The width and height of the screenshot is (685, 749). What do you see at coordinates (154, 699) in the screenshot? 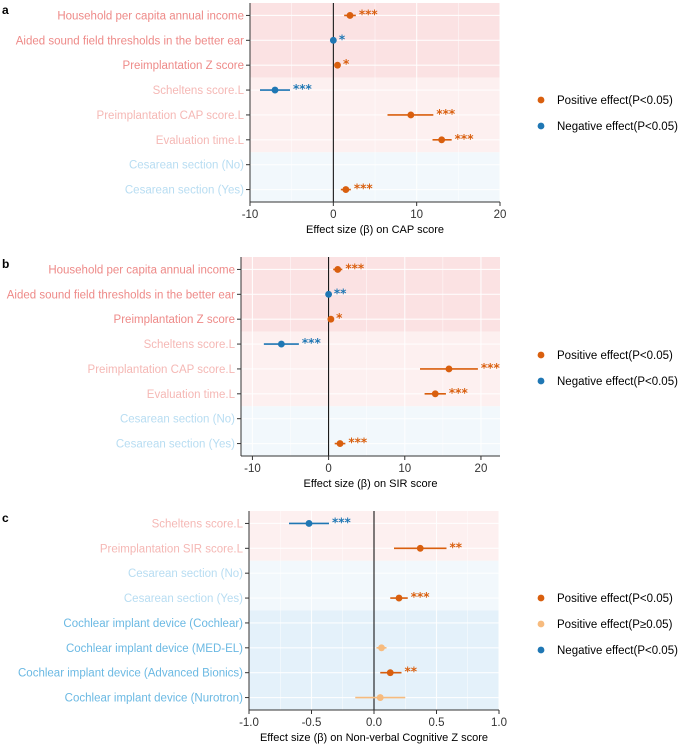
I see `row-label: Cochlear implant device (Nurotron)` at bounding box center [154, 699].